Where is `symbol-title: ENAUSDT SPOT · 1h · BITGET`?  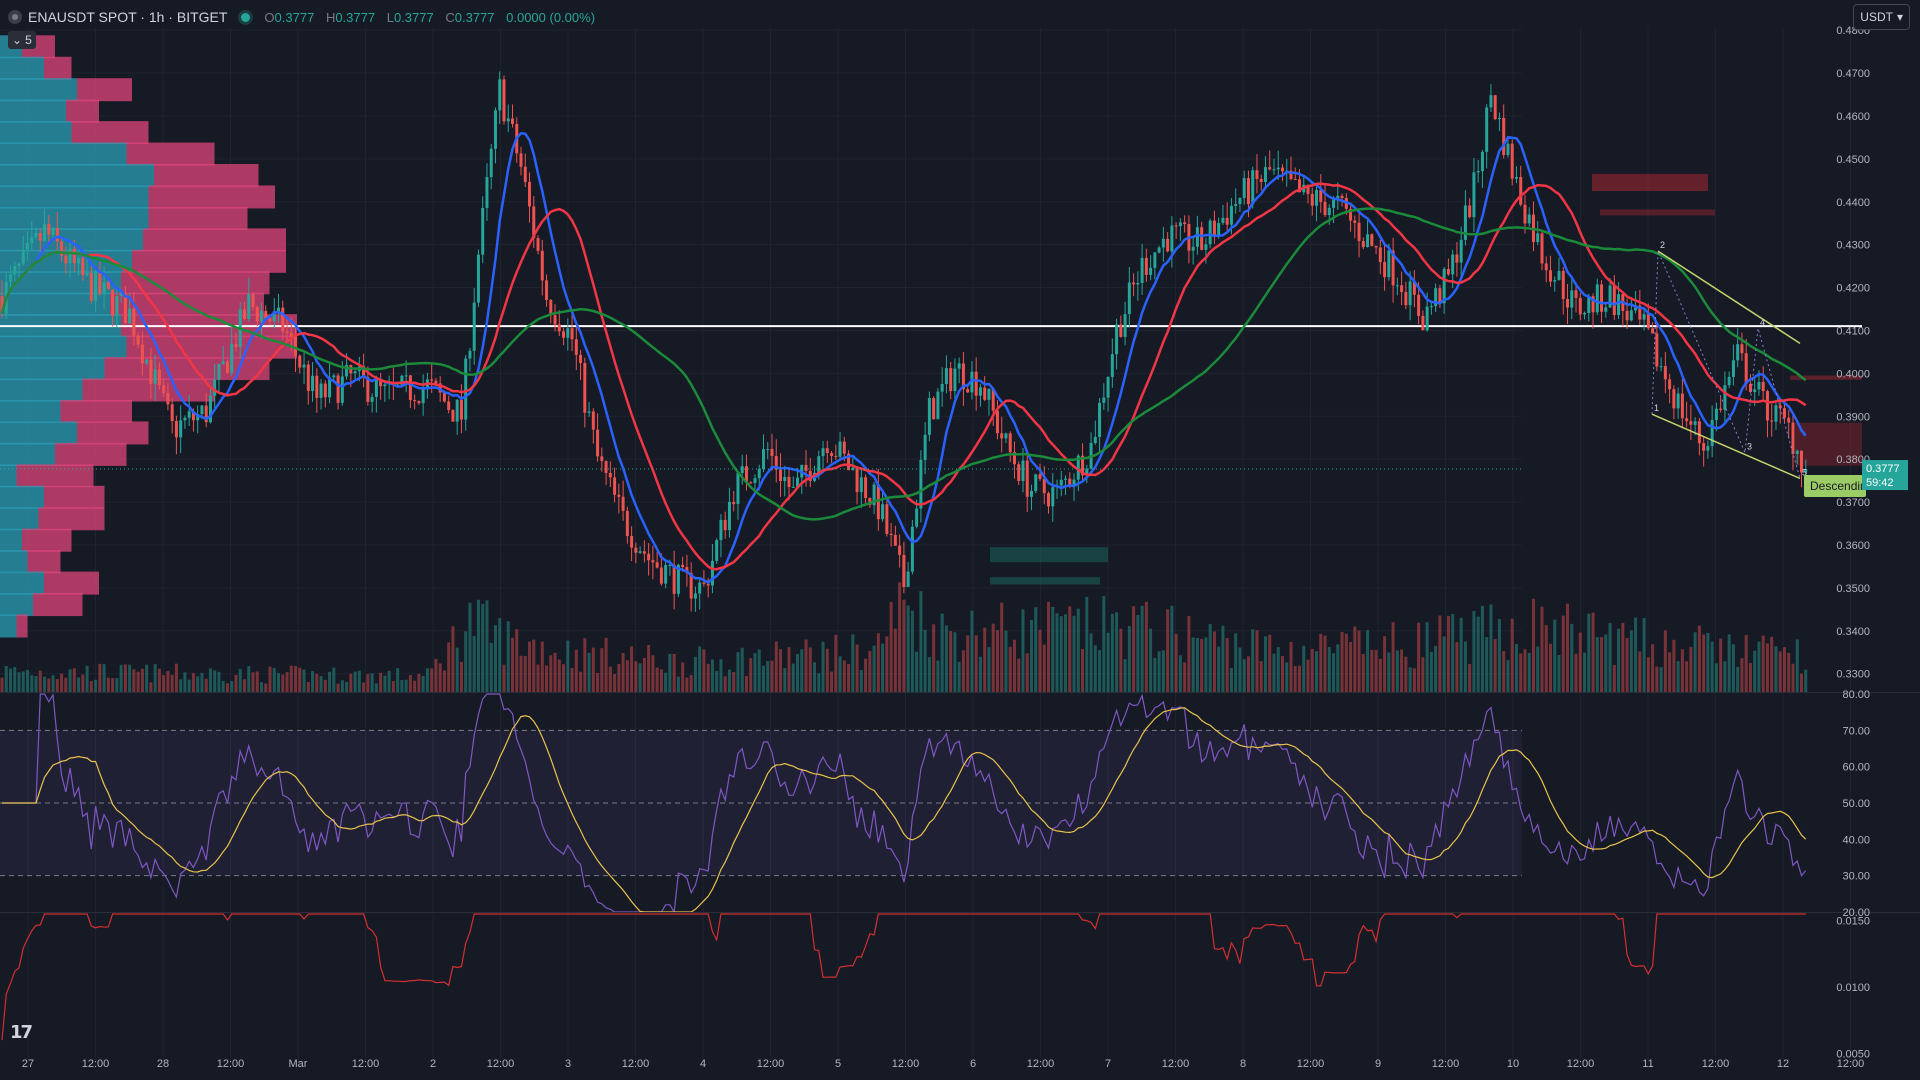
symbol-title: ENAUSDT SPOT · 1h · BITGET is located at coordinates (128, 17).